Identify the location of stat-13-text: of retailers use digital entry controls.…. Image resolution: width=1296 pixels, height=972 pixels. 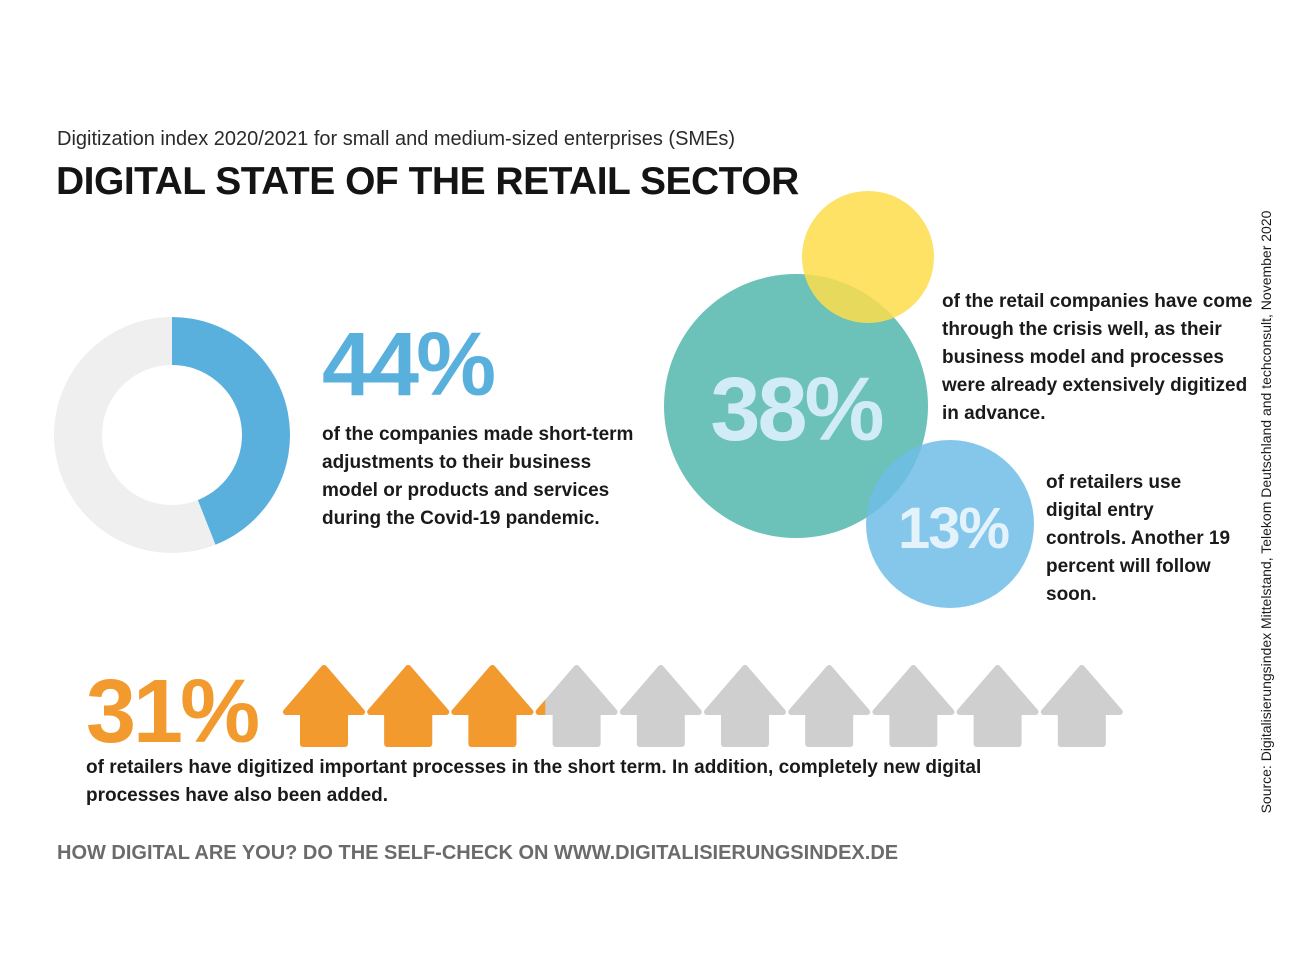
(1138, 538).